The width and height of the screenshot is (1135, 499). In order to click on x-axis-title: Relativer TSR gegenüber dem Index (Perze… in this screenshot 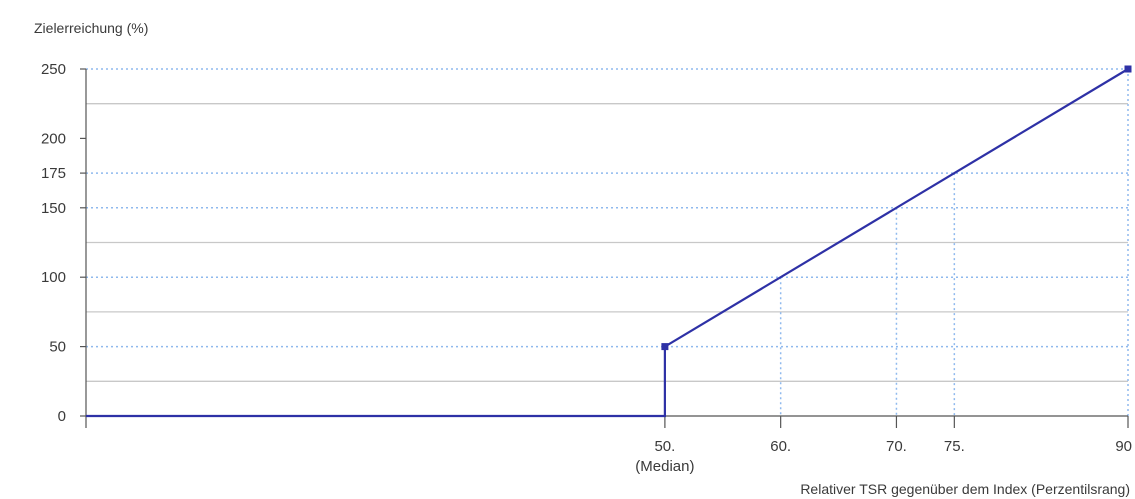, I will do `click(965, 489)`.